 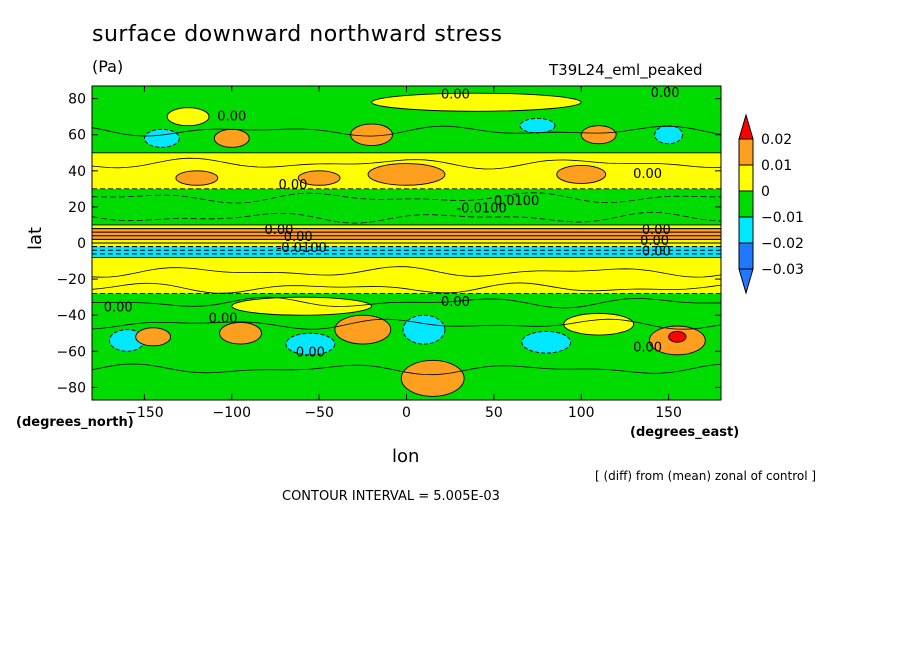 I want to click on experiment-label: T39L24_eml_peaked, so click(x=626, y=70).